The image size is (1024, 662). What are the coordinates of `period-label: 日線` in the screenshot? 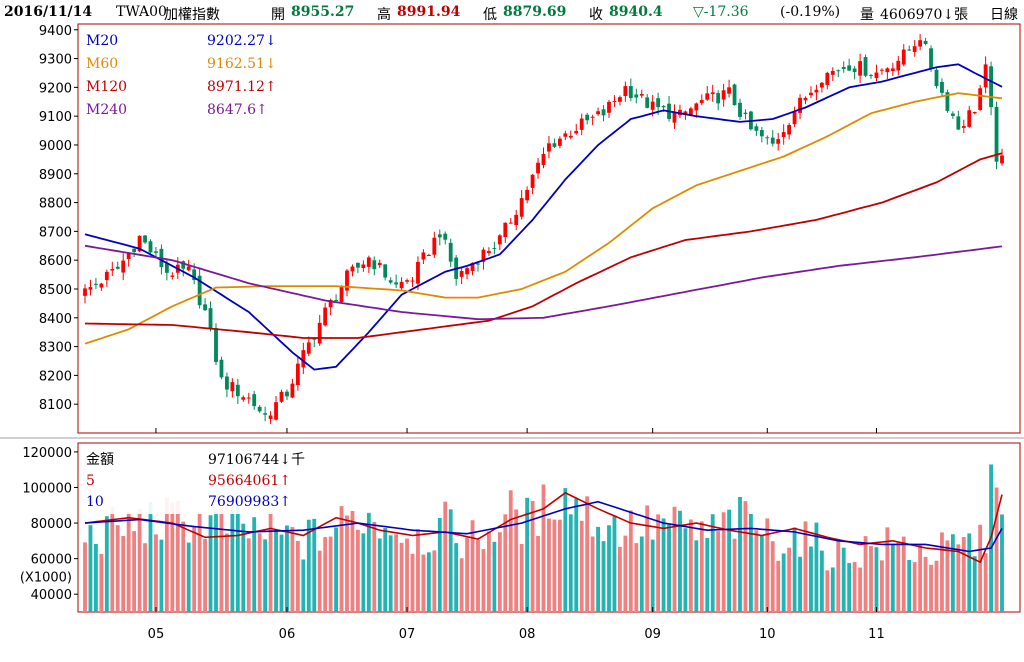 It's located at (1004, 15).